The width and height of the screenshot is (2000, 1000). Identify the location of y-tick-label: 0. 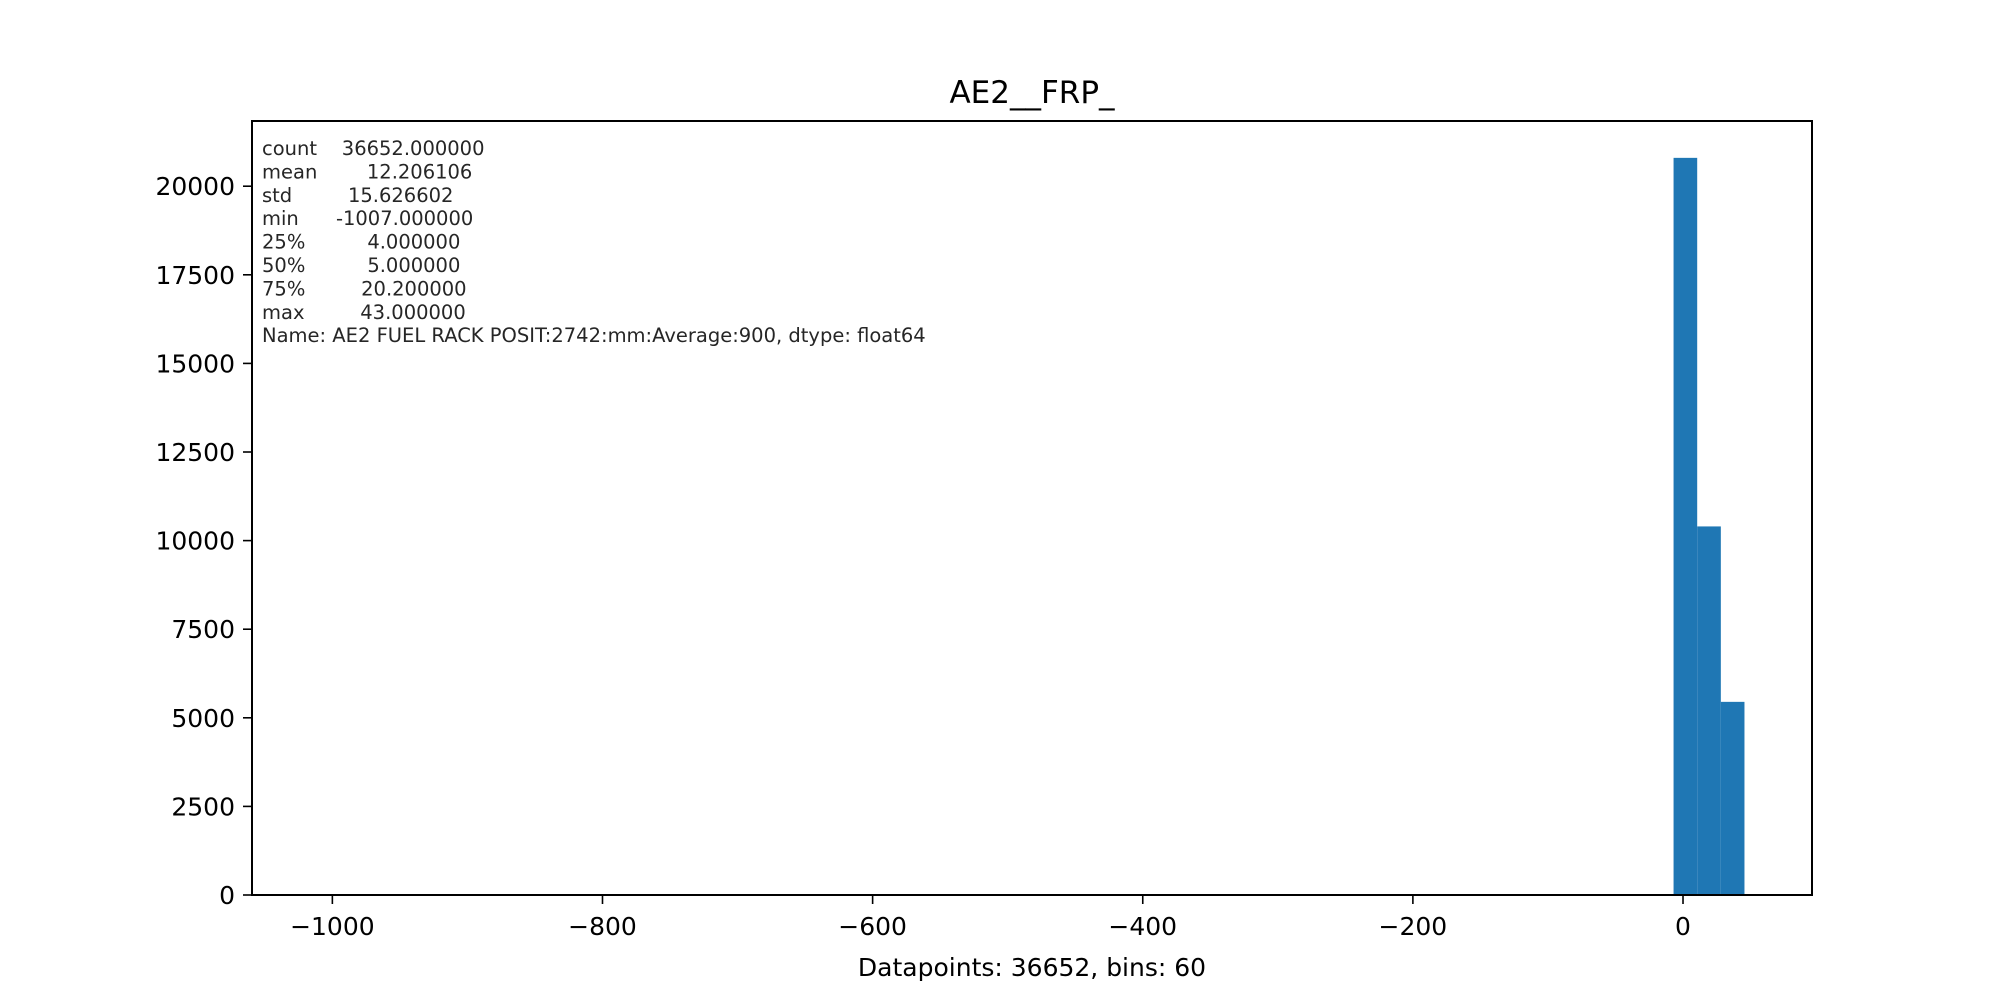
(227, 895).